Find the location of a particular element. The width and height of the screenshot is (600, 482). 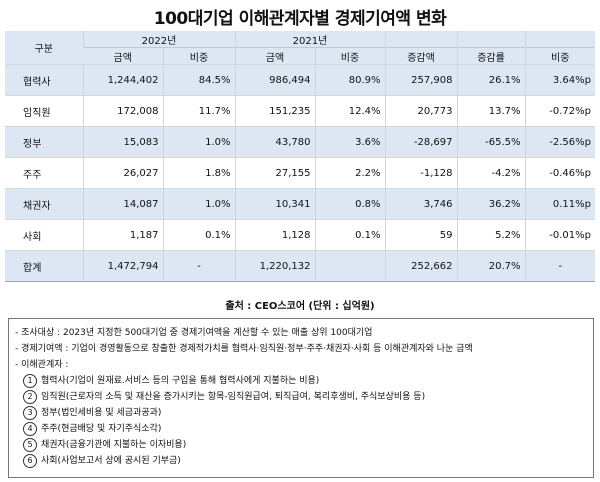

circled-number: 6 is located at coordinates (30, 460).